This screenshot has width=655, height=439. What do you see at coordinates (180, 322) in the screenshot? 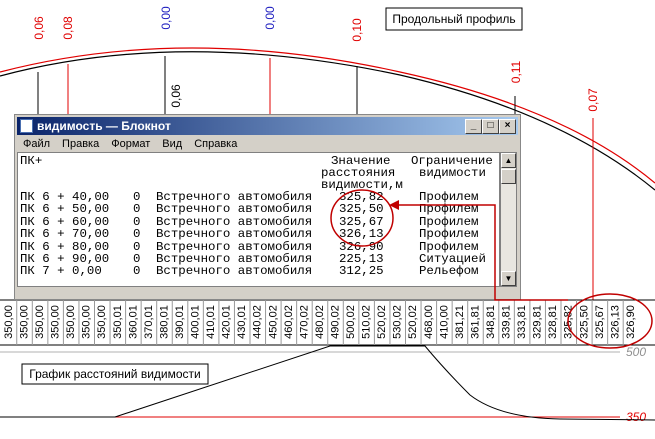
I see `distance-label: 390,01` at bounding box center [180, 322].